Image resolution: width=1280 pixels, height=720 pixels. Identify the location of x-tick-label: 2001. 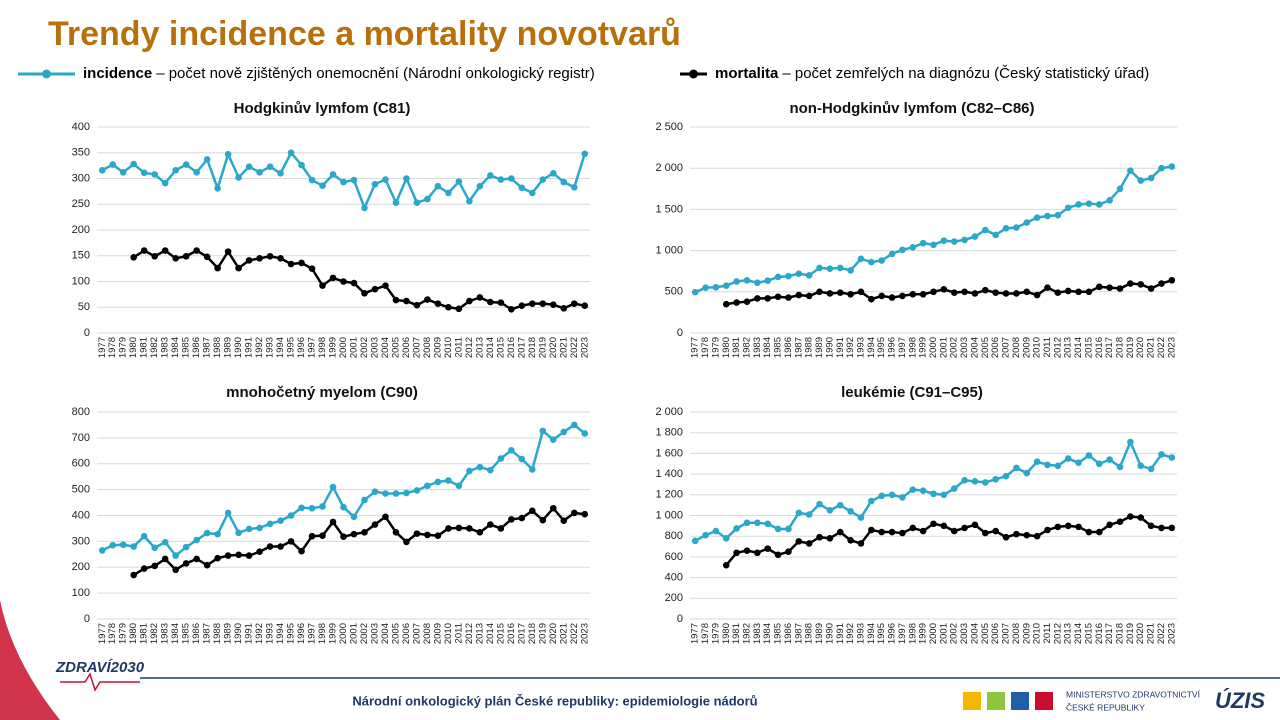
(943, 633).